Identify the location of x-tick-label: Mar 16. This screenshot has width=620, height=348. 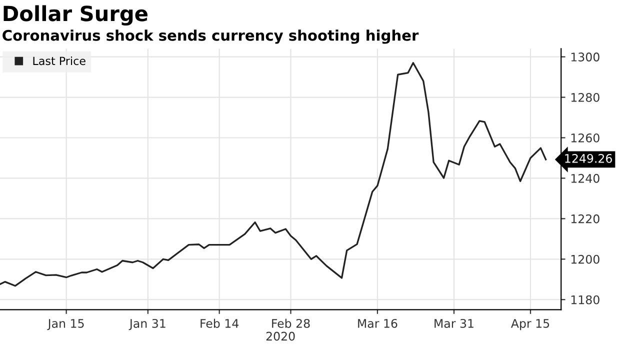
(378, 323).